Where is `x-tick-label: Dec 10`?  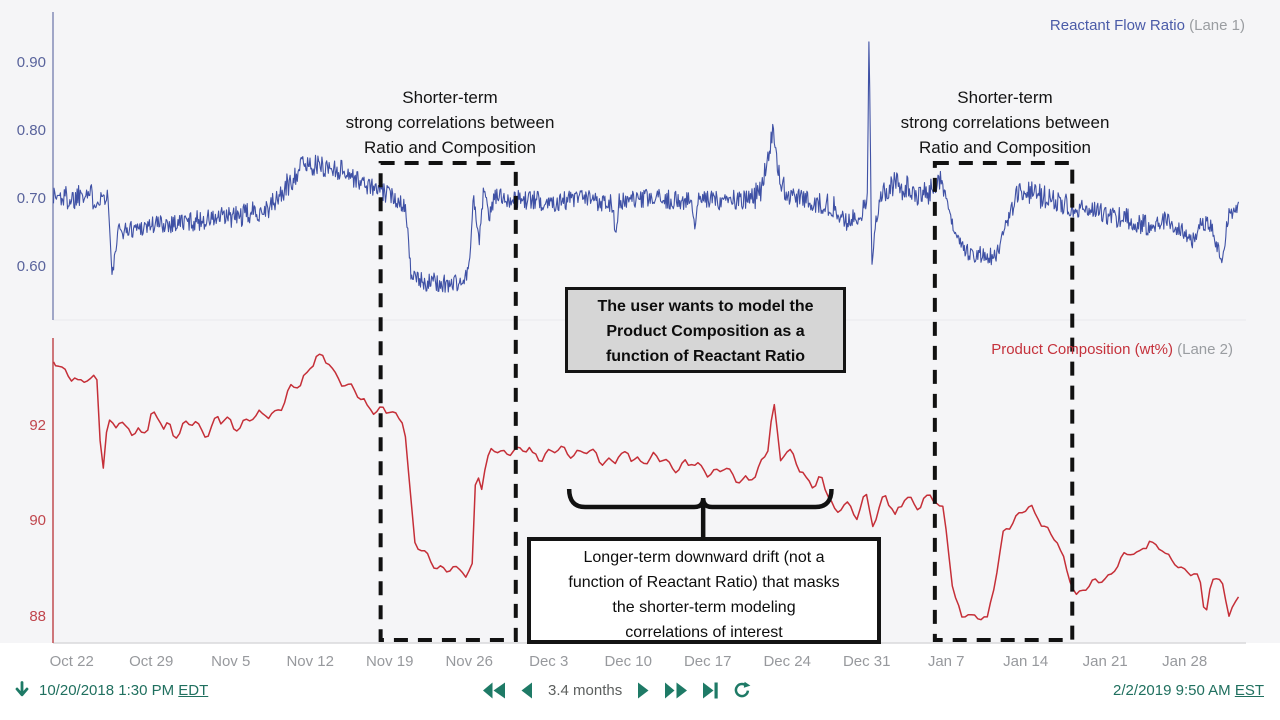
x-tick-label: Dec 10 is located at coordinates (628, 661).